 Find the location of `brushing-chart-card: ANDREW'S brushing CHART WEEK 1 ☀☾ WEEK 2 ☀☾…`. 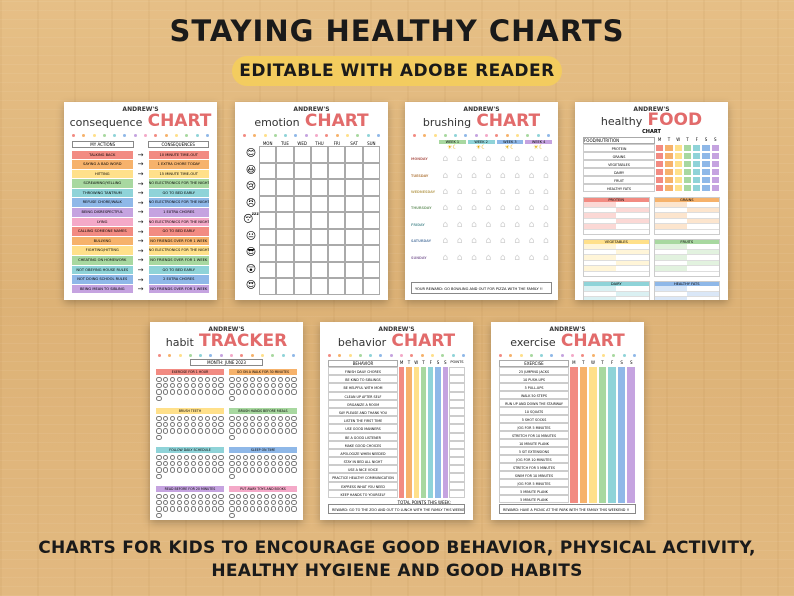

brushing-chart-card: ANDREW'S brushing CHART WEEK 1 ☀☾ WEEK 2 ☀☾… is located at coordinates (481, 201).